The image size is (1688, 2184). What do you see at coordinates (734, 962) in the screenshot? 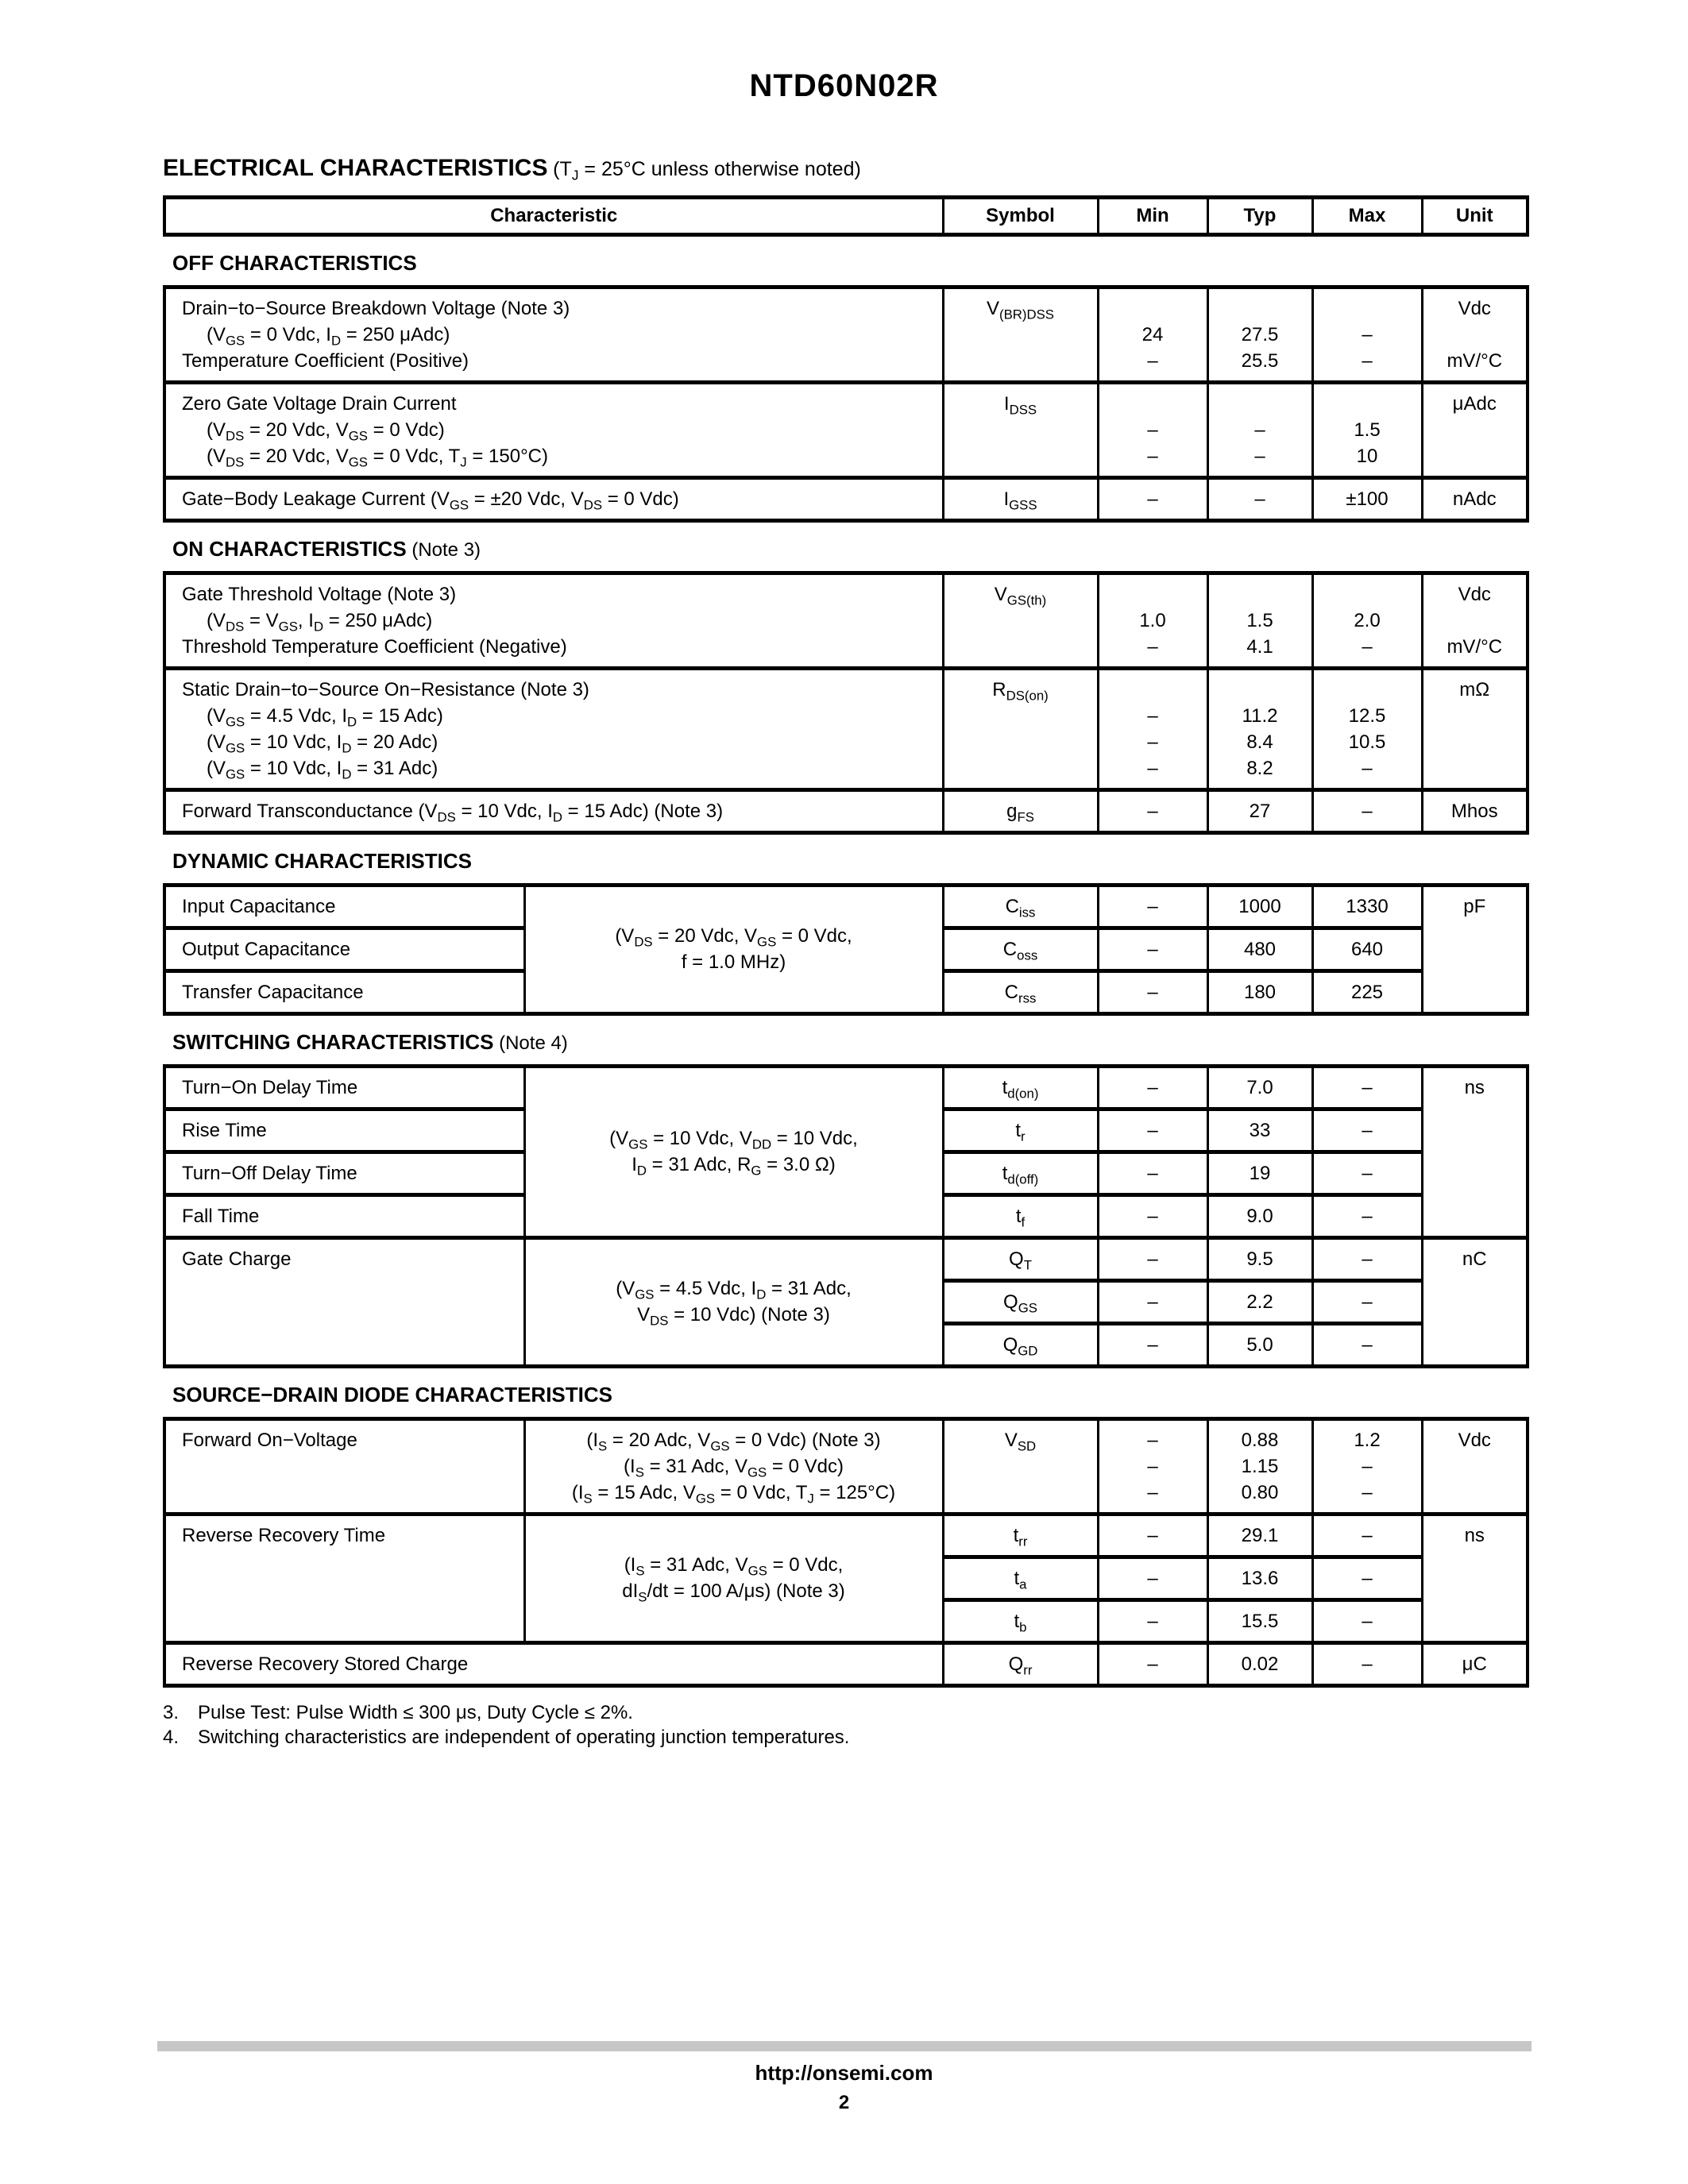
I see `text-line: f = 1.0 MHz)` at bounding box center [734, 962].